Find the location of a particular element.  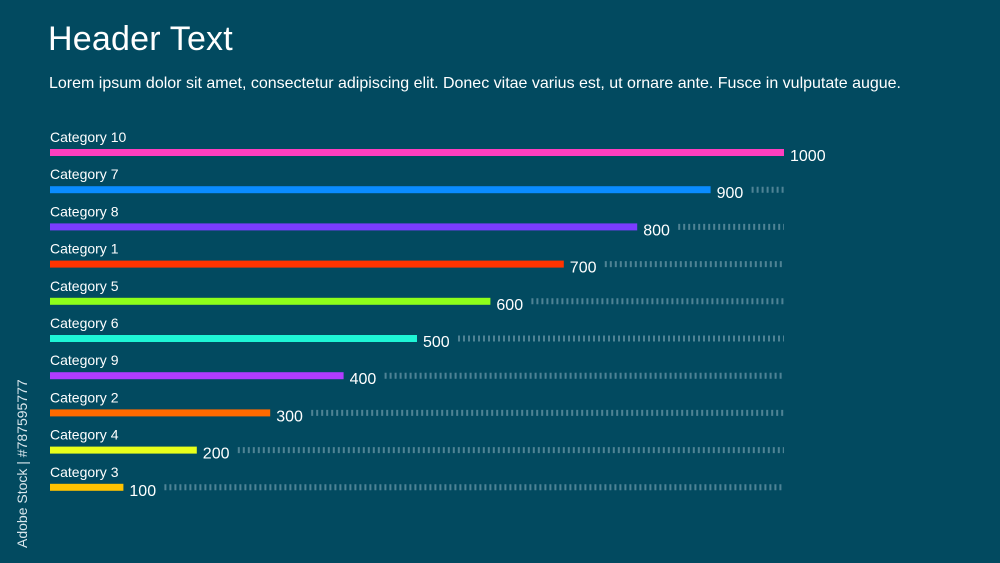

category-label: Category 1 is located at coordinates (84, 249).